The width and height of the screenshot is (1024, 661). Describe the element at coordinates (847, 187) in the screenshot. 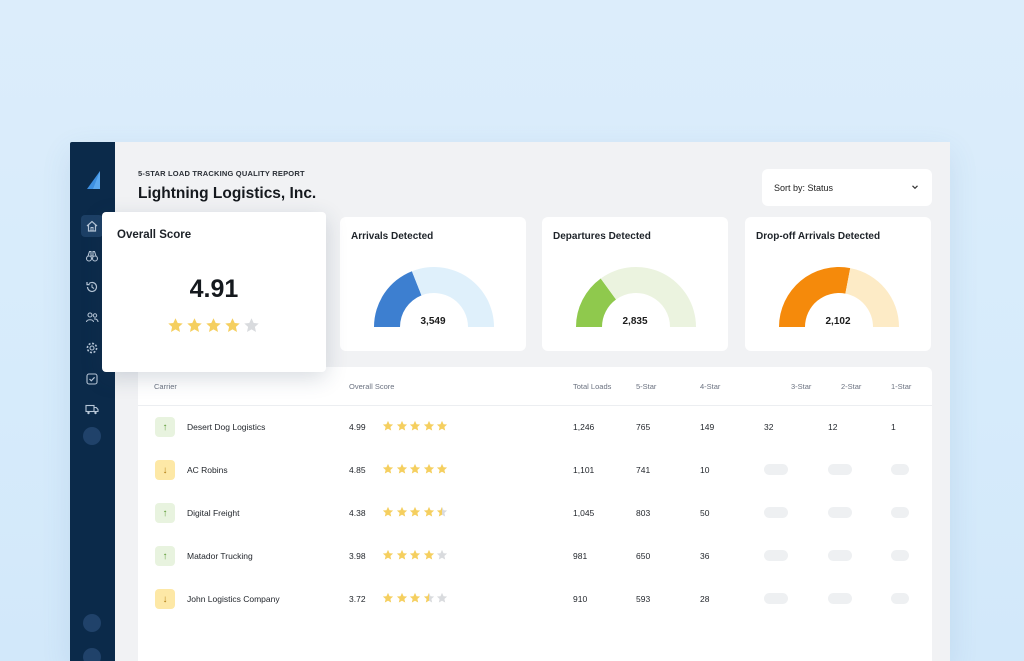

I see `sort-dropdown: Sort by: Status` at that location.